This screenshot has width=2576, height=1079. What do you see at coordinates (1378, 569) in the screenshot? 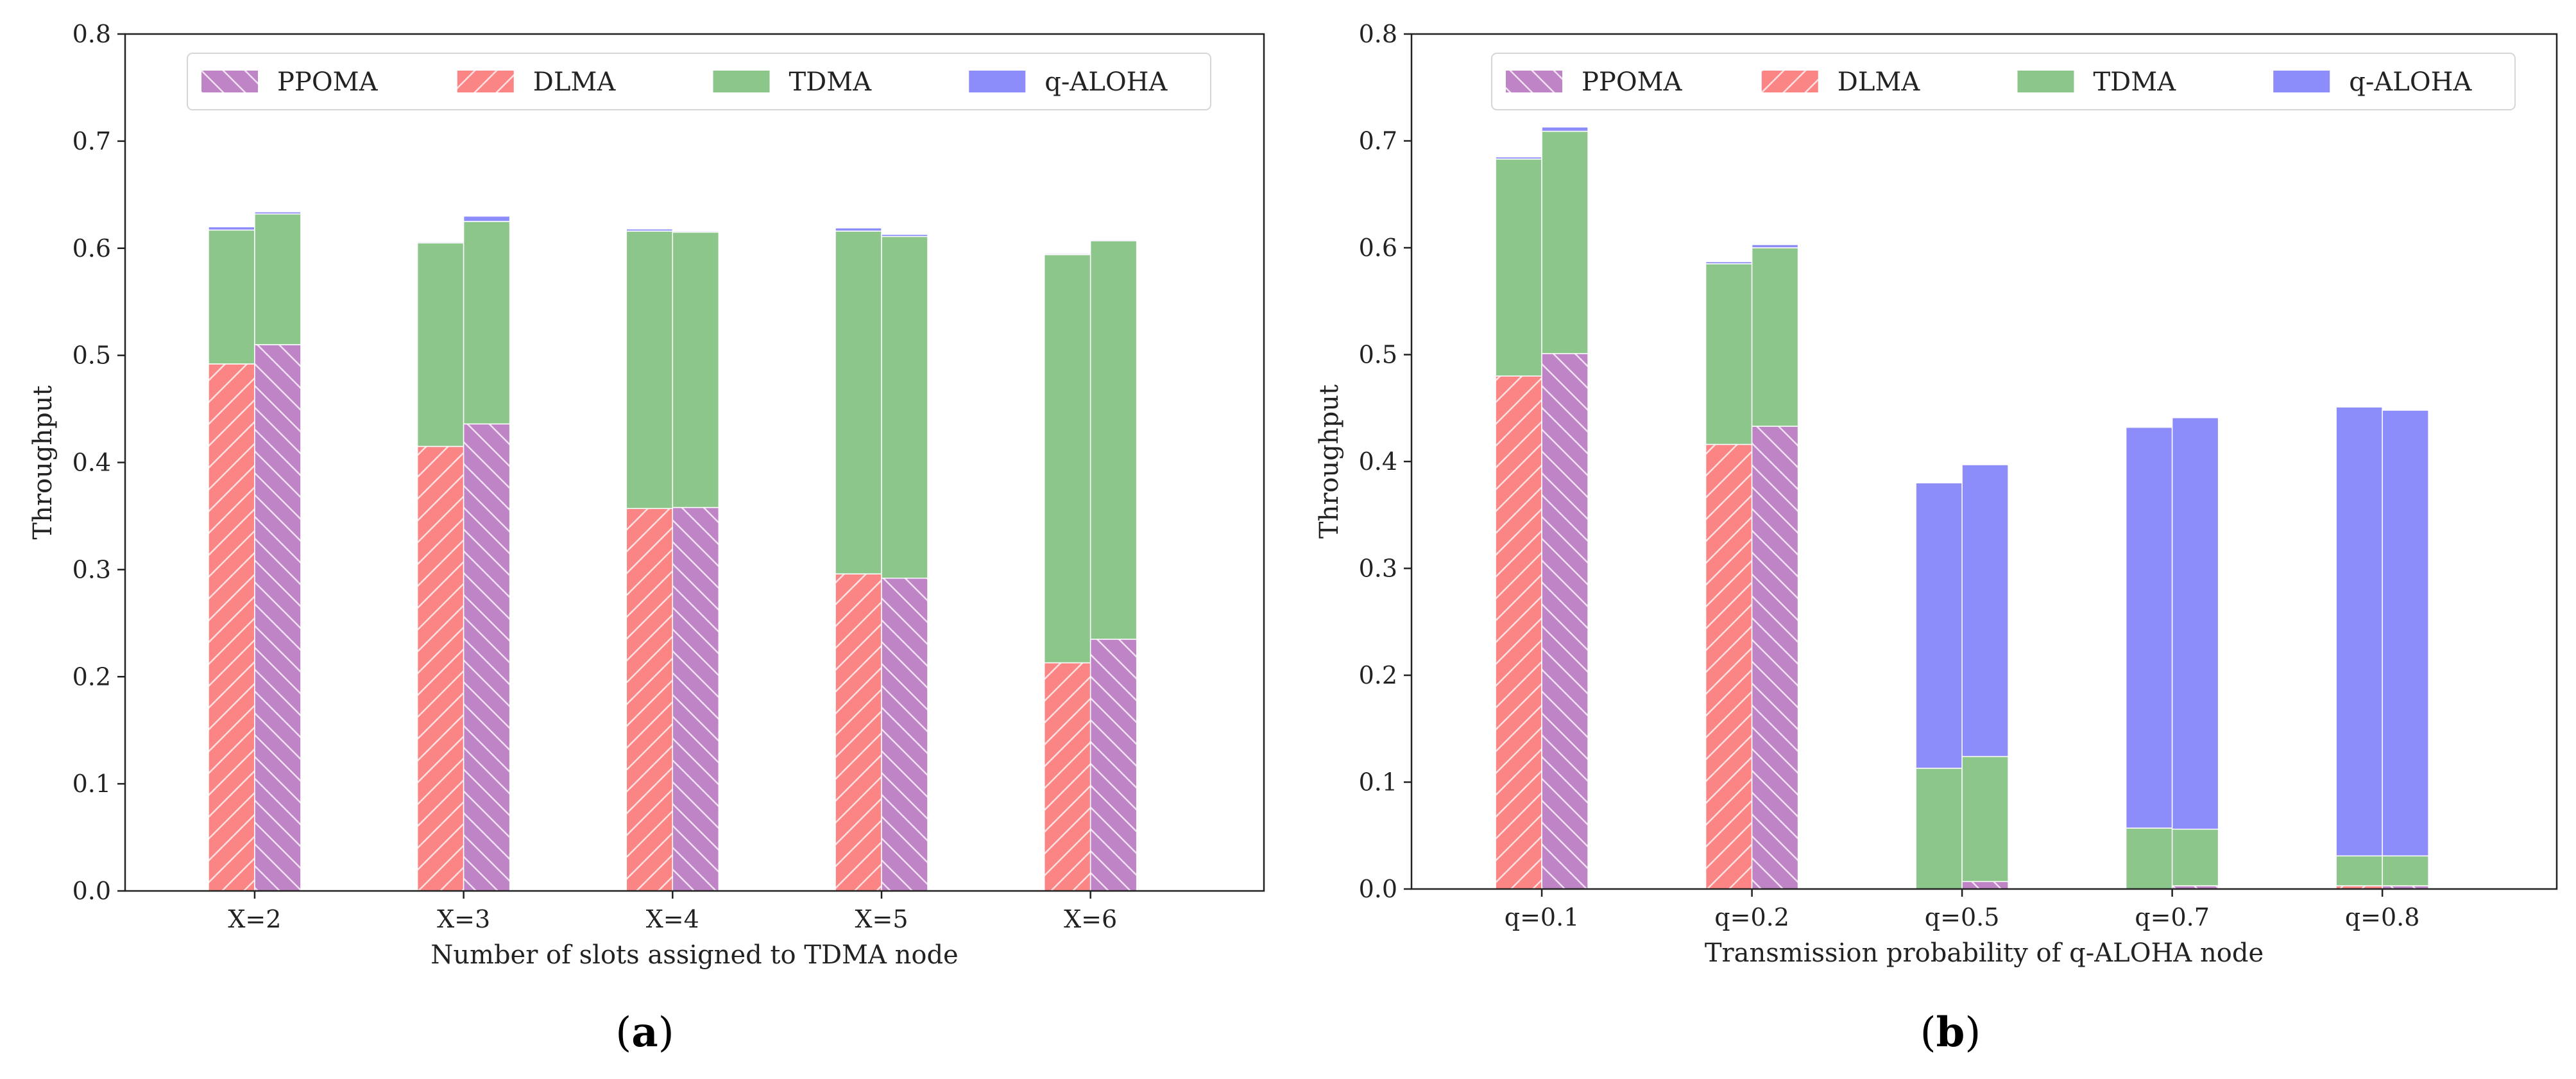
I see `y-tick-label: 0.3` at bounding box center [1378, 569].